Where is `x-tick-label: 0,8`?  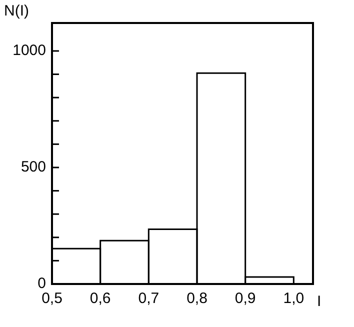 x-tick-label: 0,8 is located at coordinates (197, 299).